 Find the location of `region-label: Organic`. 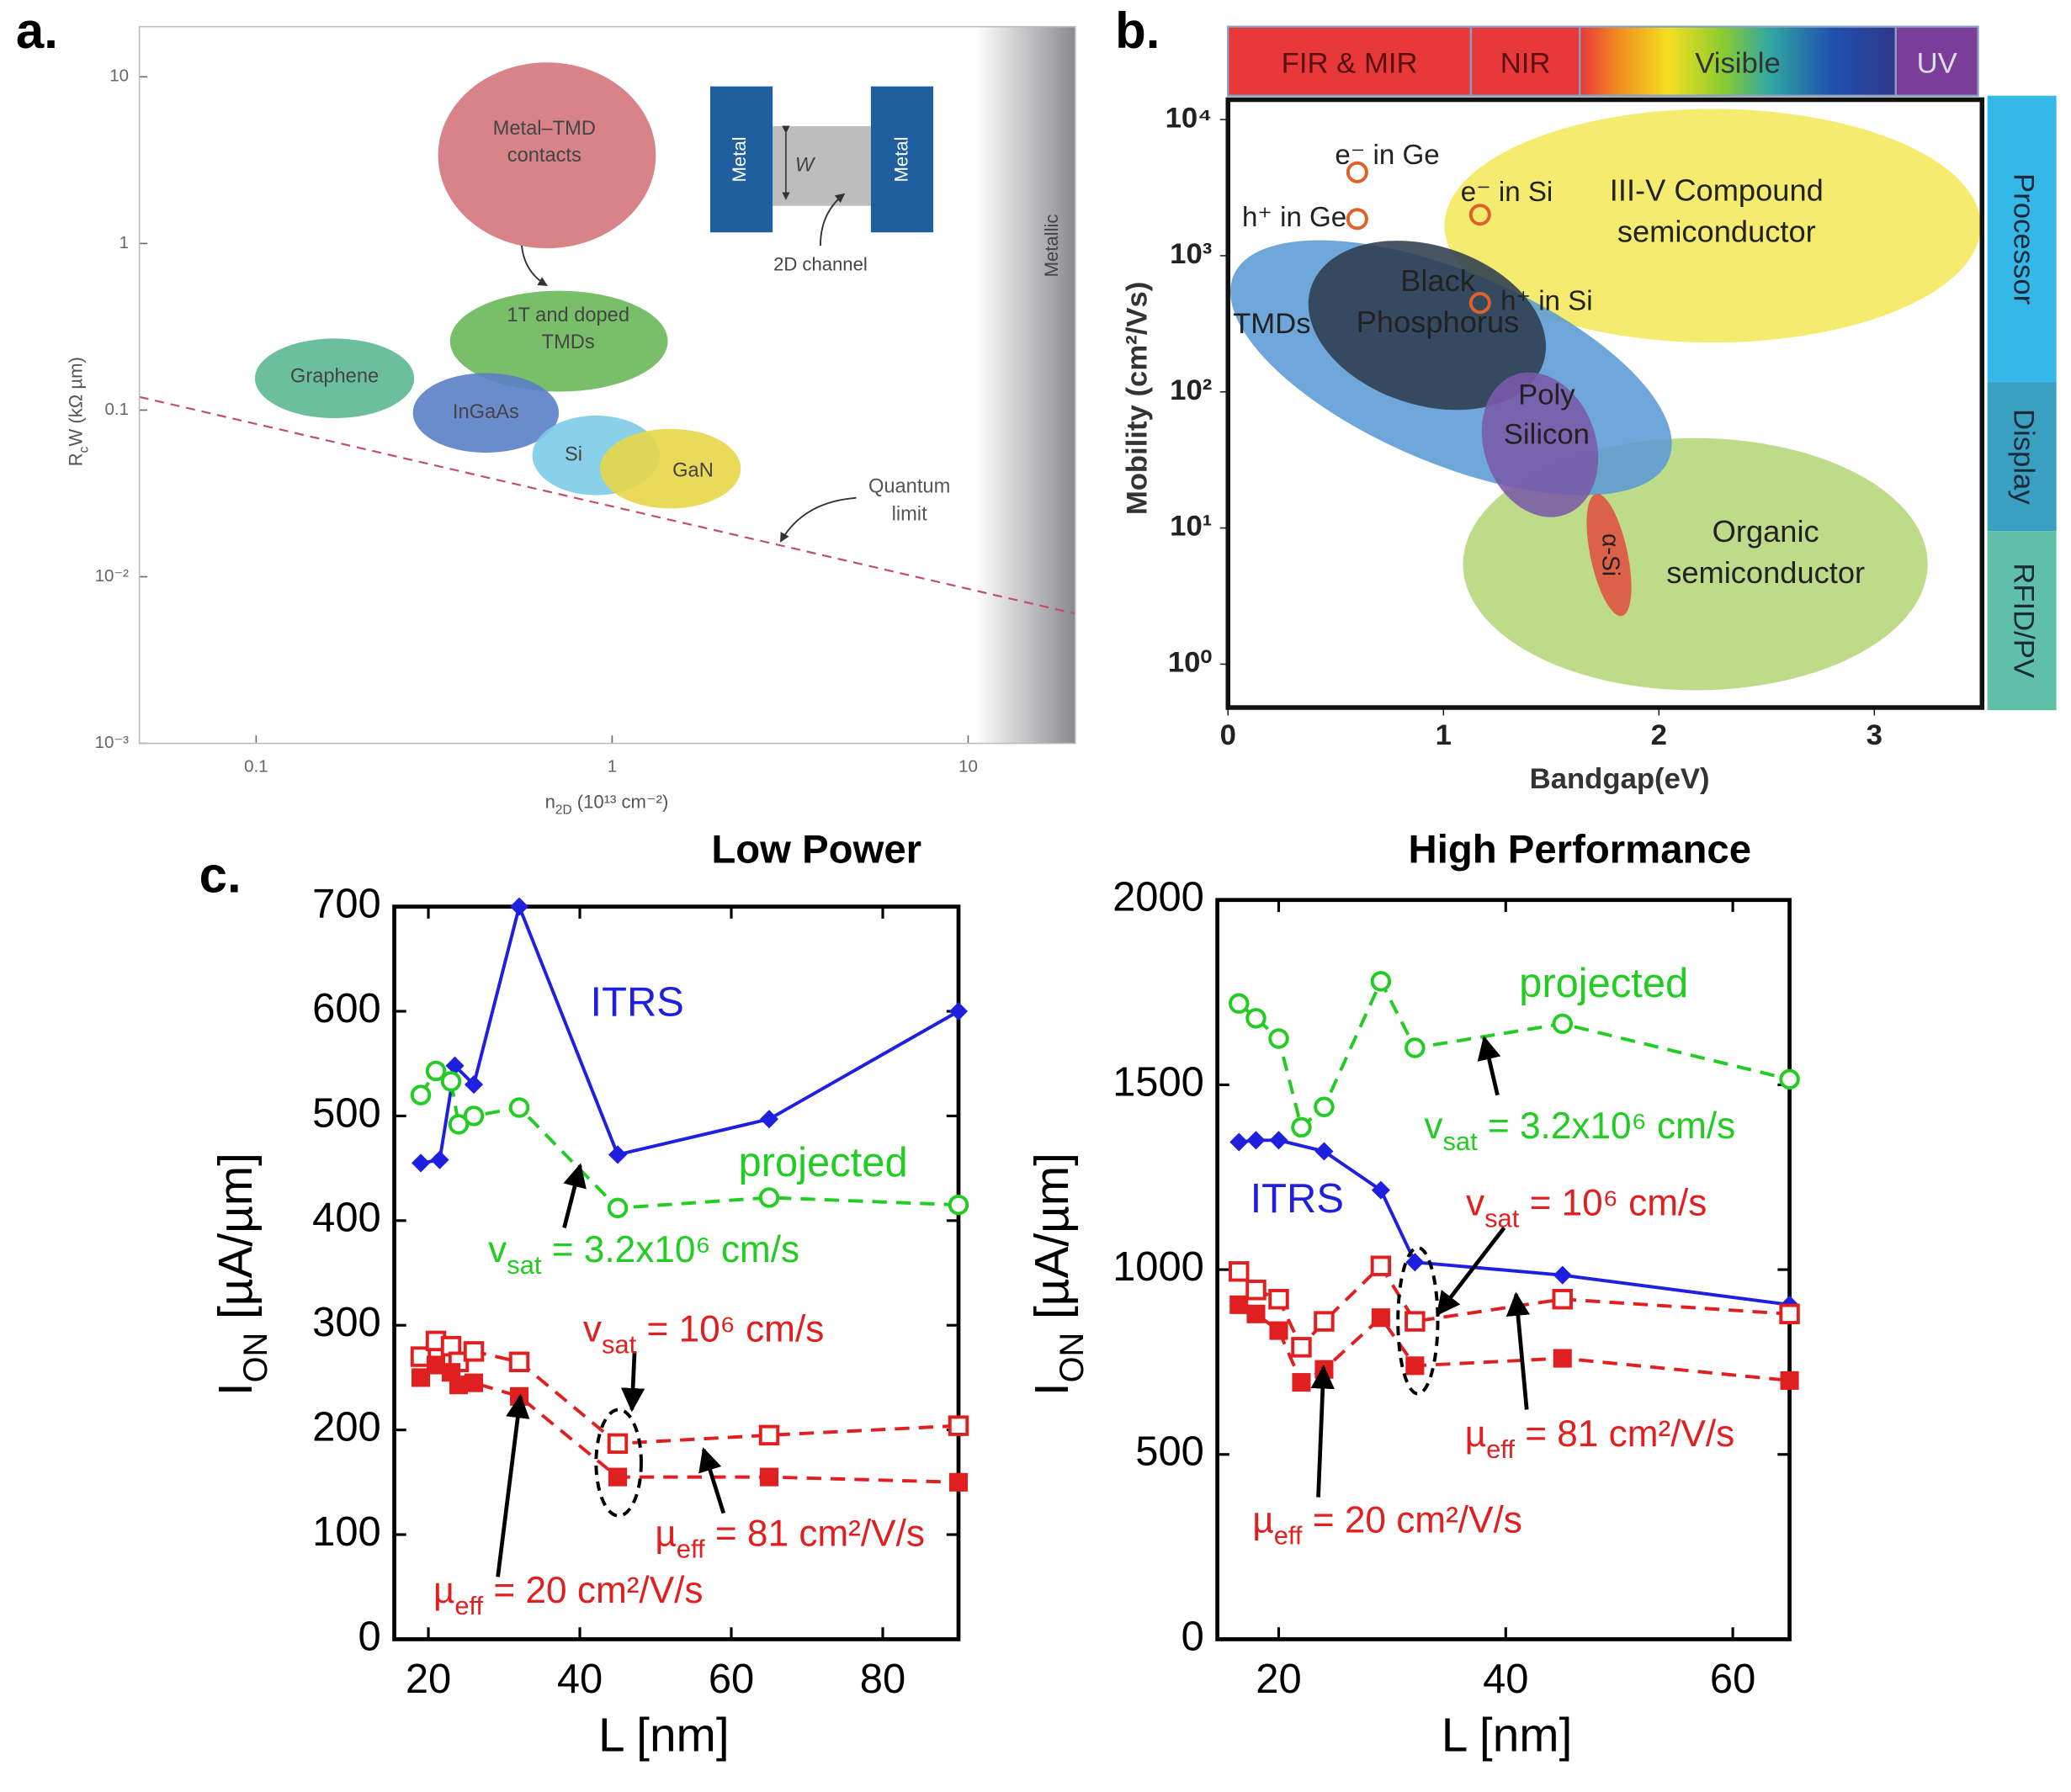

region-label: Organic is located at coordinates (1766, 531).